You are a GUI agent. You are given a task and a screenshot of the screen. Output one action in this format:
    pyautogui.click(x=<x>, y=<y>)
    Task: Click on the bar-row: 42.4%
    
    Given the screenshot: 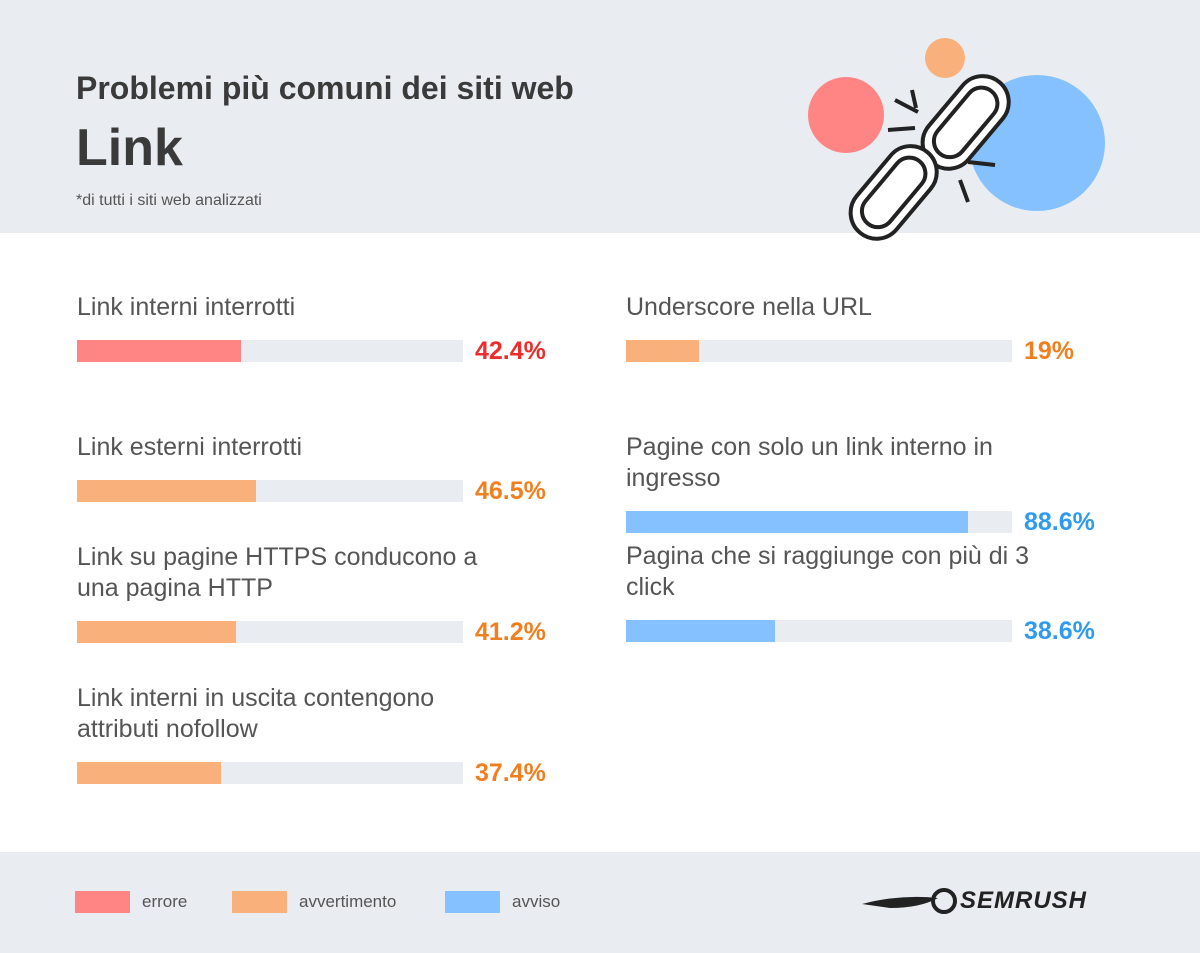 What is the action you would take?
    pyautogui.click(x=317, y=351)
    